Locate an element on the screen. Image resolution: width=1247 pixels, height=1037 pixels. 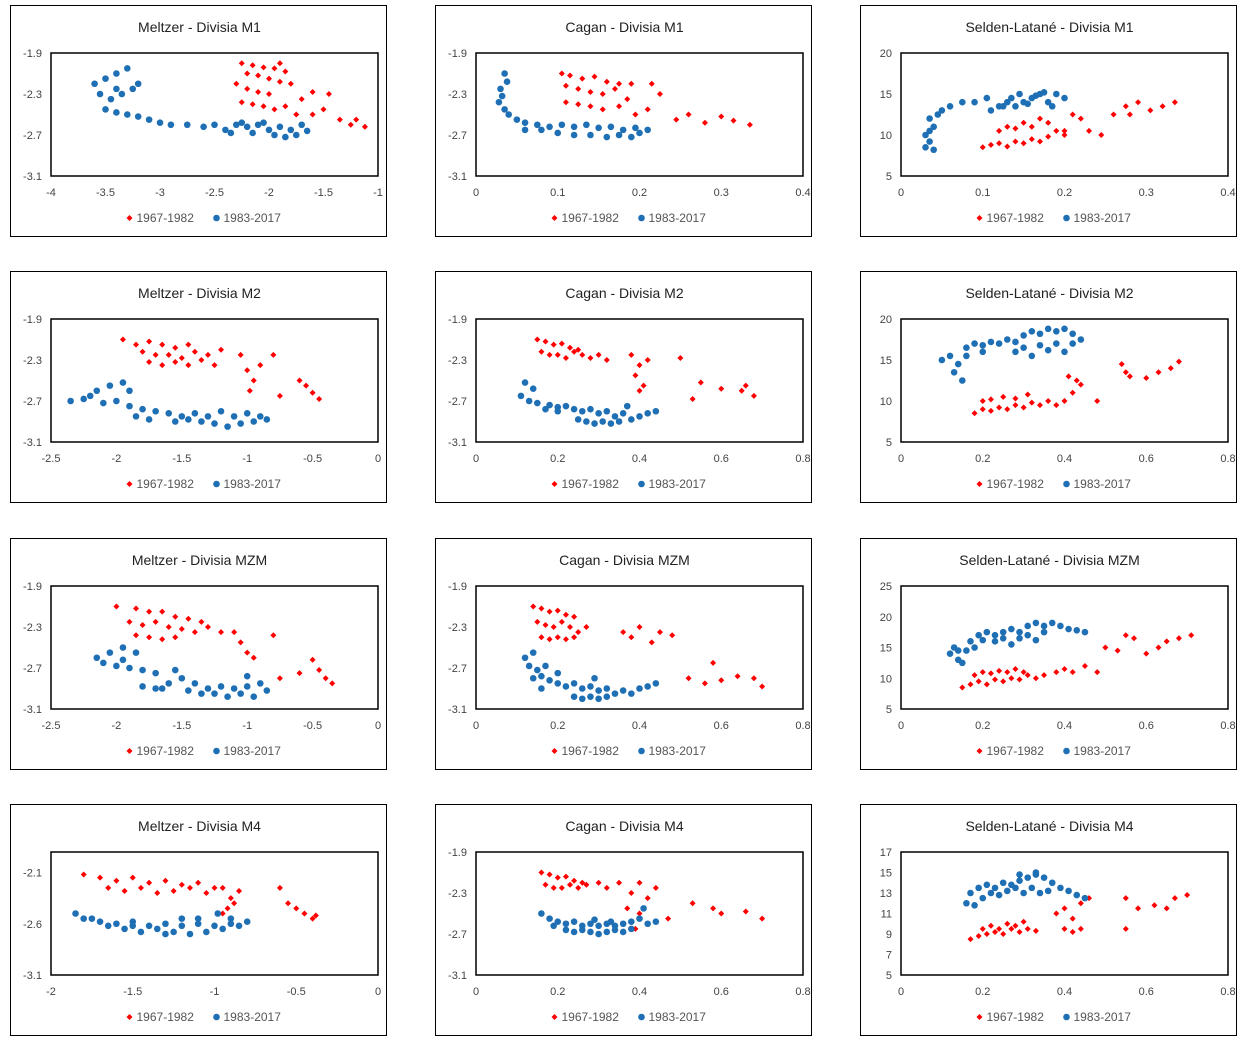
legend: 1967-1982 1983-2017 is located at coordinates (1054, 484).